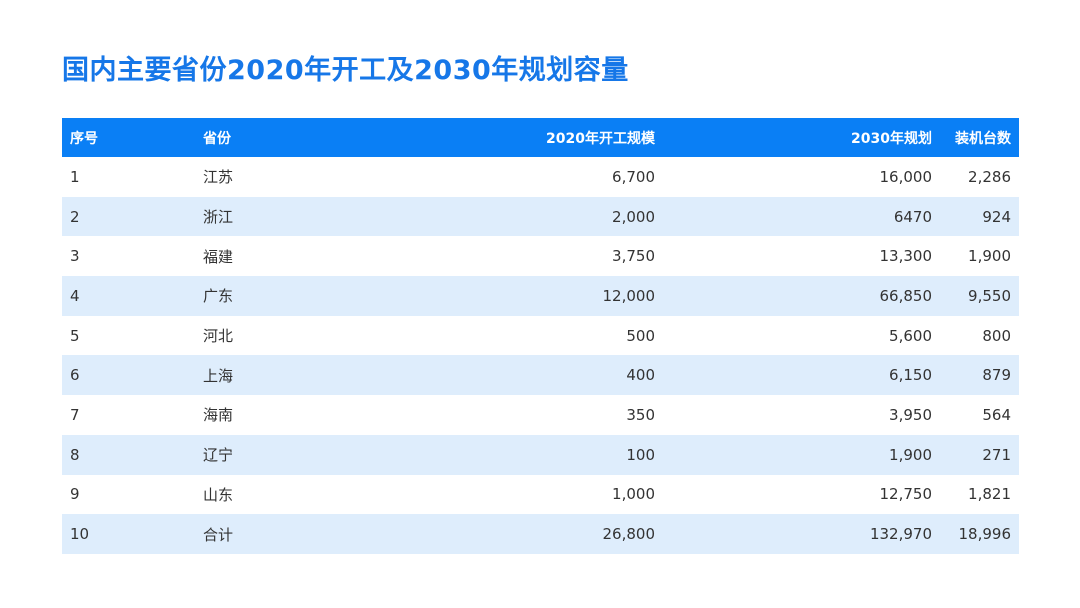  What do you see at coordinates (496, 534) in the screenshot?
I see `cell-2020-scale: 26,800` at bounding box center [496, 534].